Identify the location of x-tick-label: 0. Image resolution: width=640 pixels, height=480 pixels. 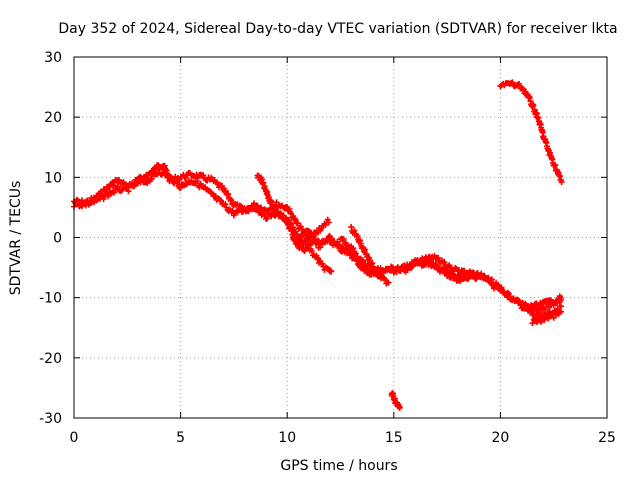
(74, 438).